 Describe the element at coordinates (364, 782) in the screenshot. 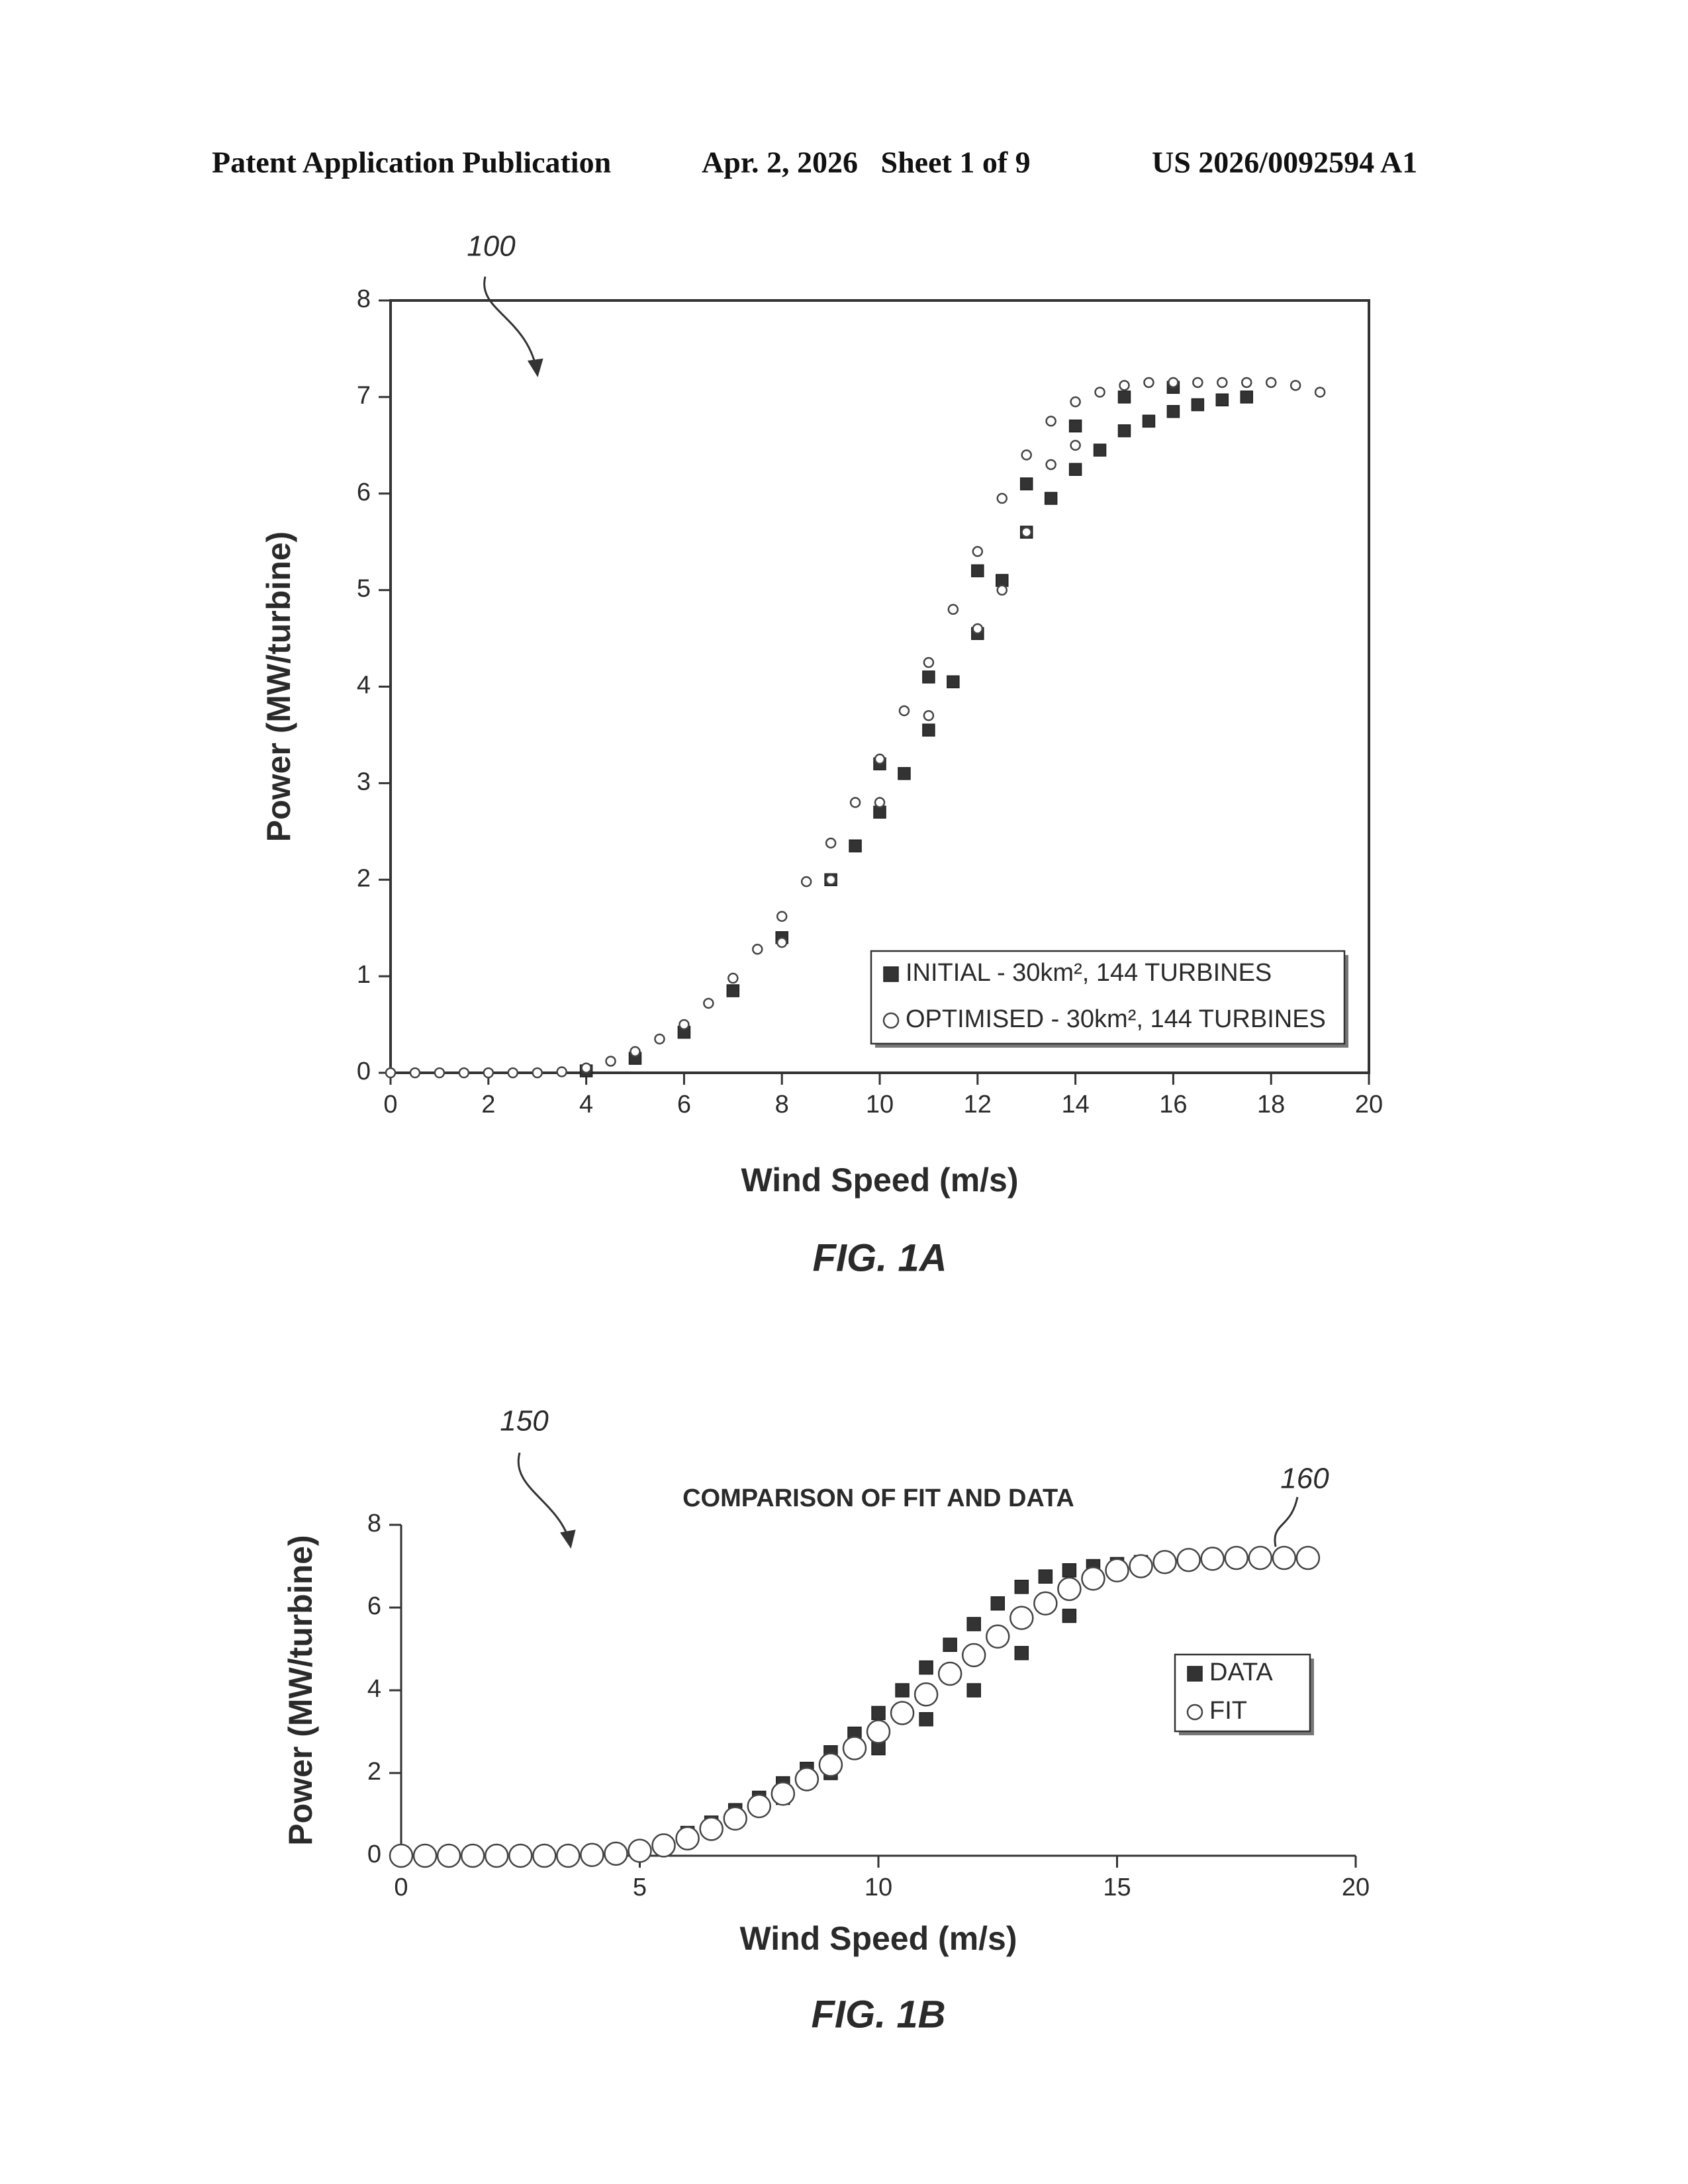

I see `y-tick-label: 3` at that location.